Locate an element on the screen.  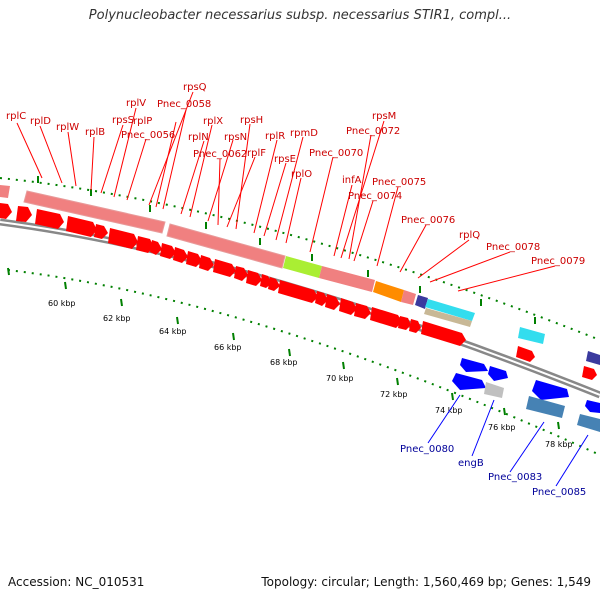
gene-label-infA: infA is located at coordinates (352, 180).